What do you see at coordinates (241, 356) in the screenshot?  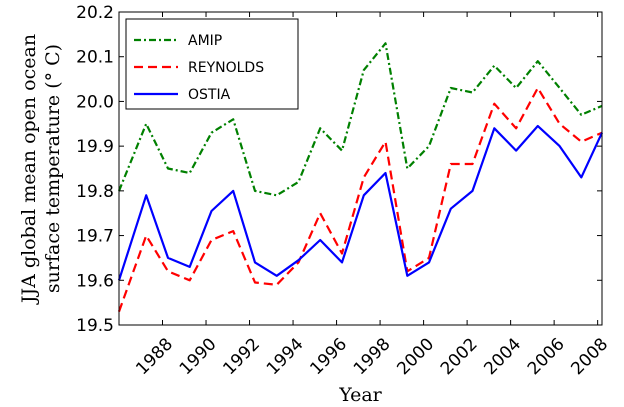 I see `x-tick-label: 1992` at bounding box center [241, 356].